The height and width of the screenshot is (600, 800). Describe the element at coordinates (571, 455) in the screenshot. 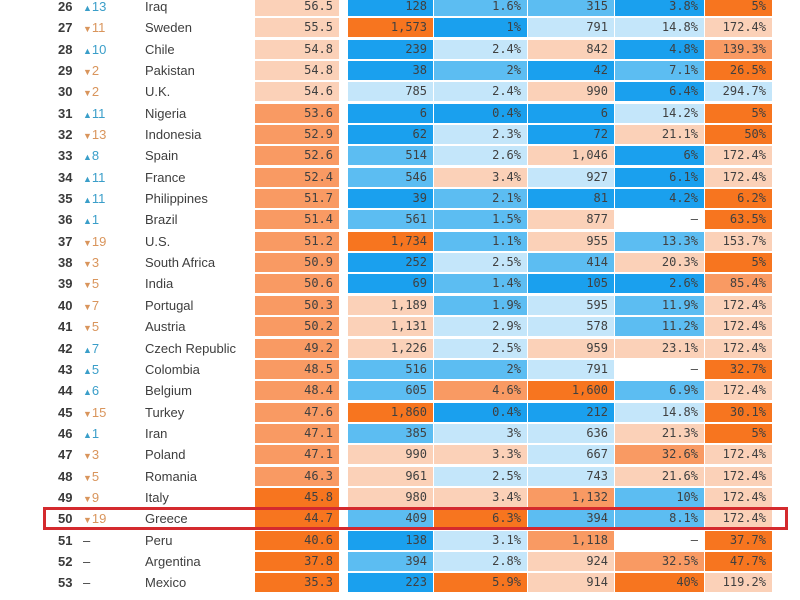

I see `metric-cell-3: 667` at that location.